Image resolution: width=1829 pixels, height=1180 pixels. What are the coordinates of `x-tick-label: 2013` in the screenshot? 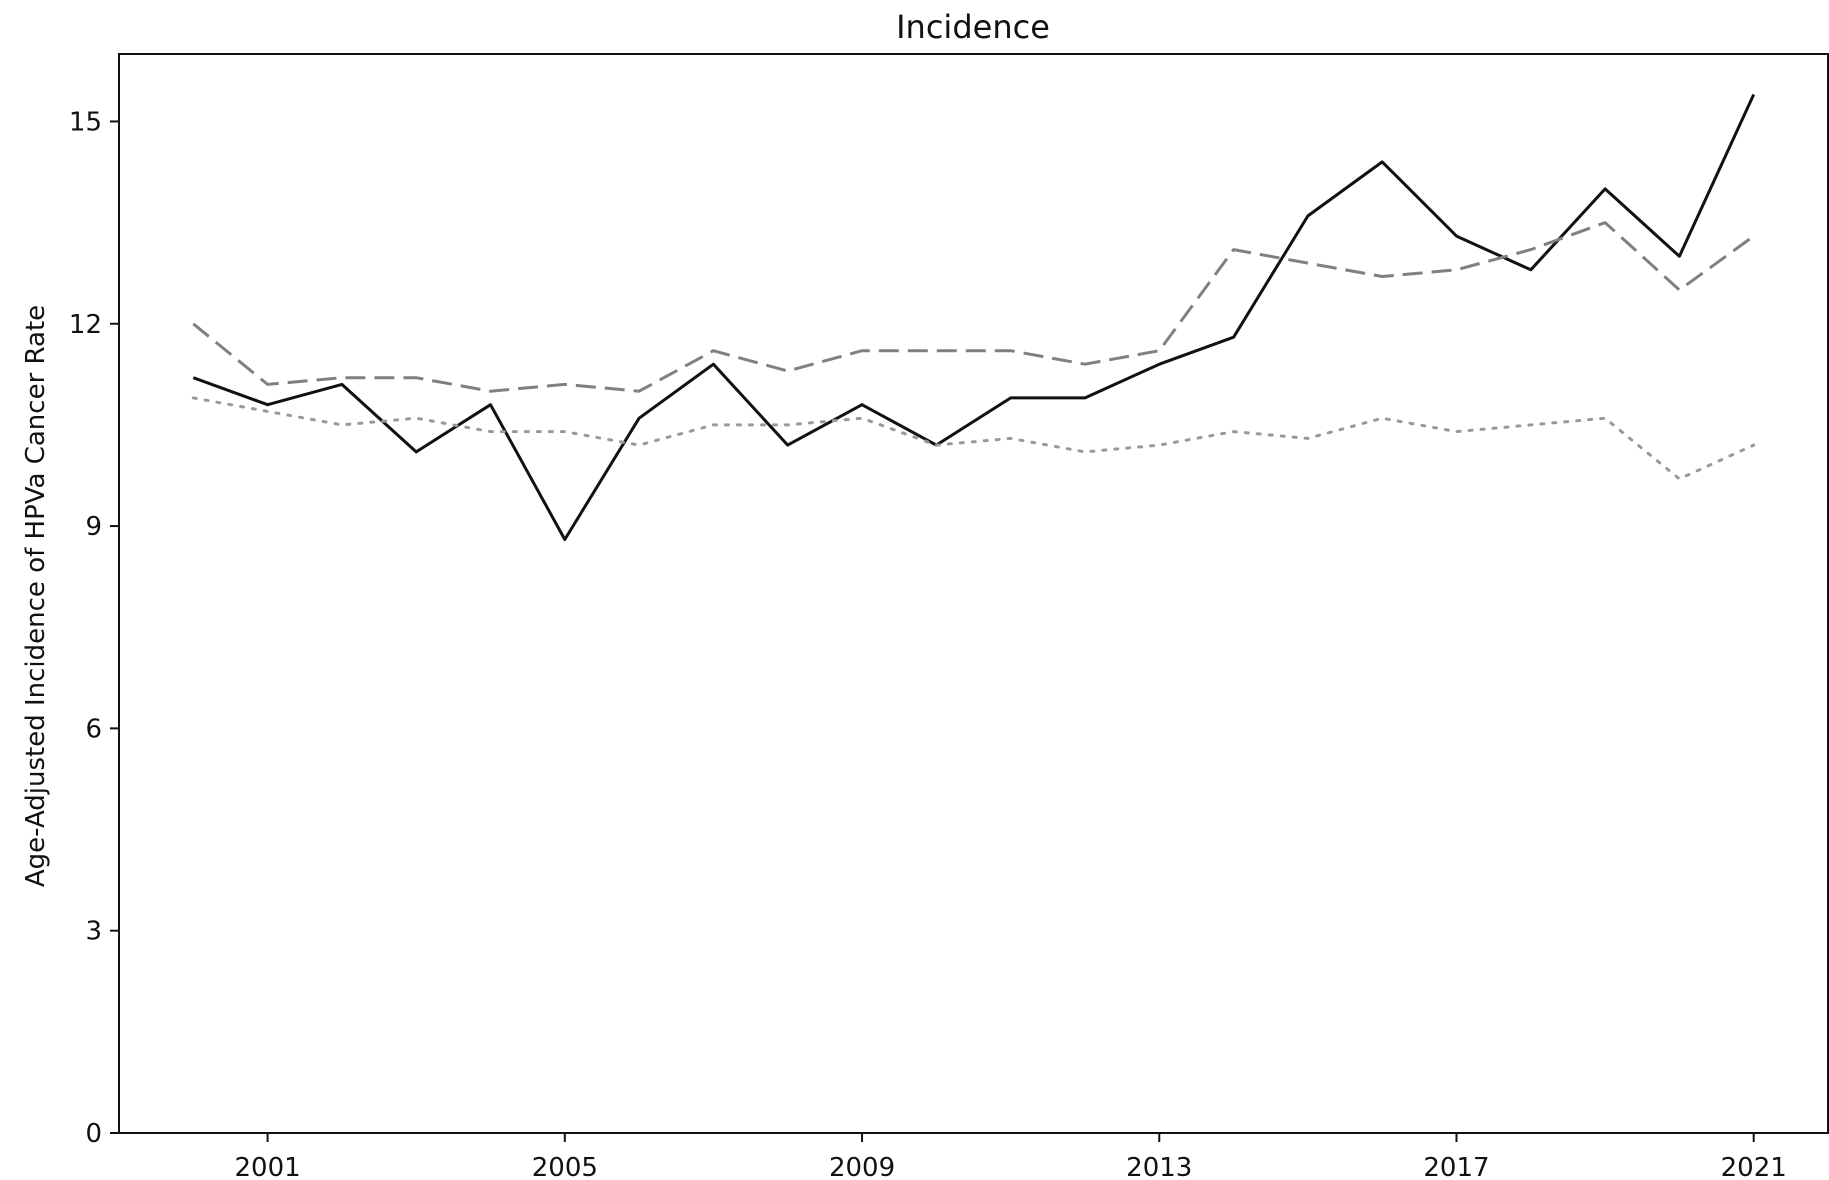 It's located at (1159, 1166).